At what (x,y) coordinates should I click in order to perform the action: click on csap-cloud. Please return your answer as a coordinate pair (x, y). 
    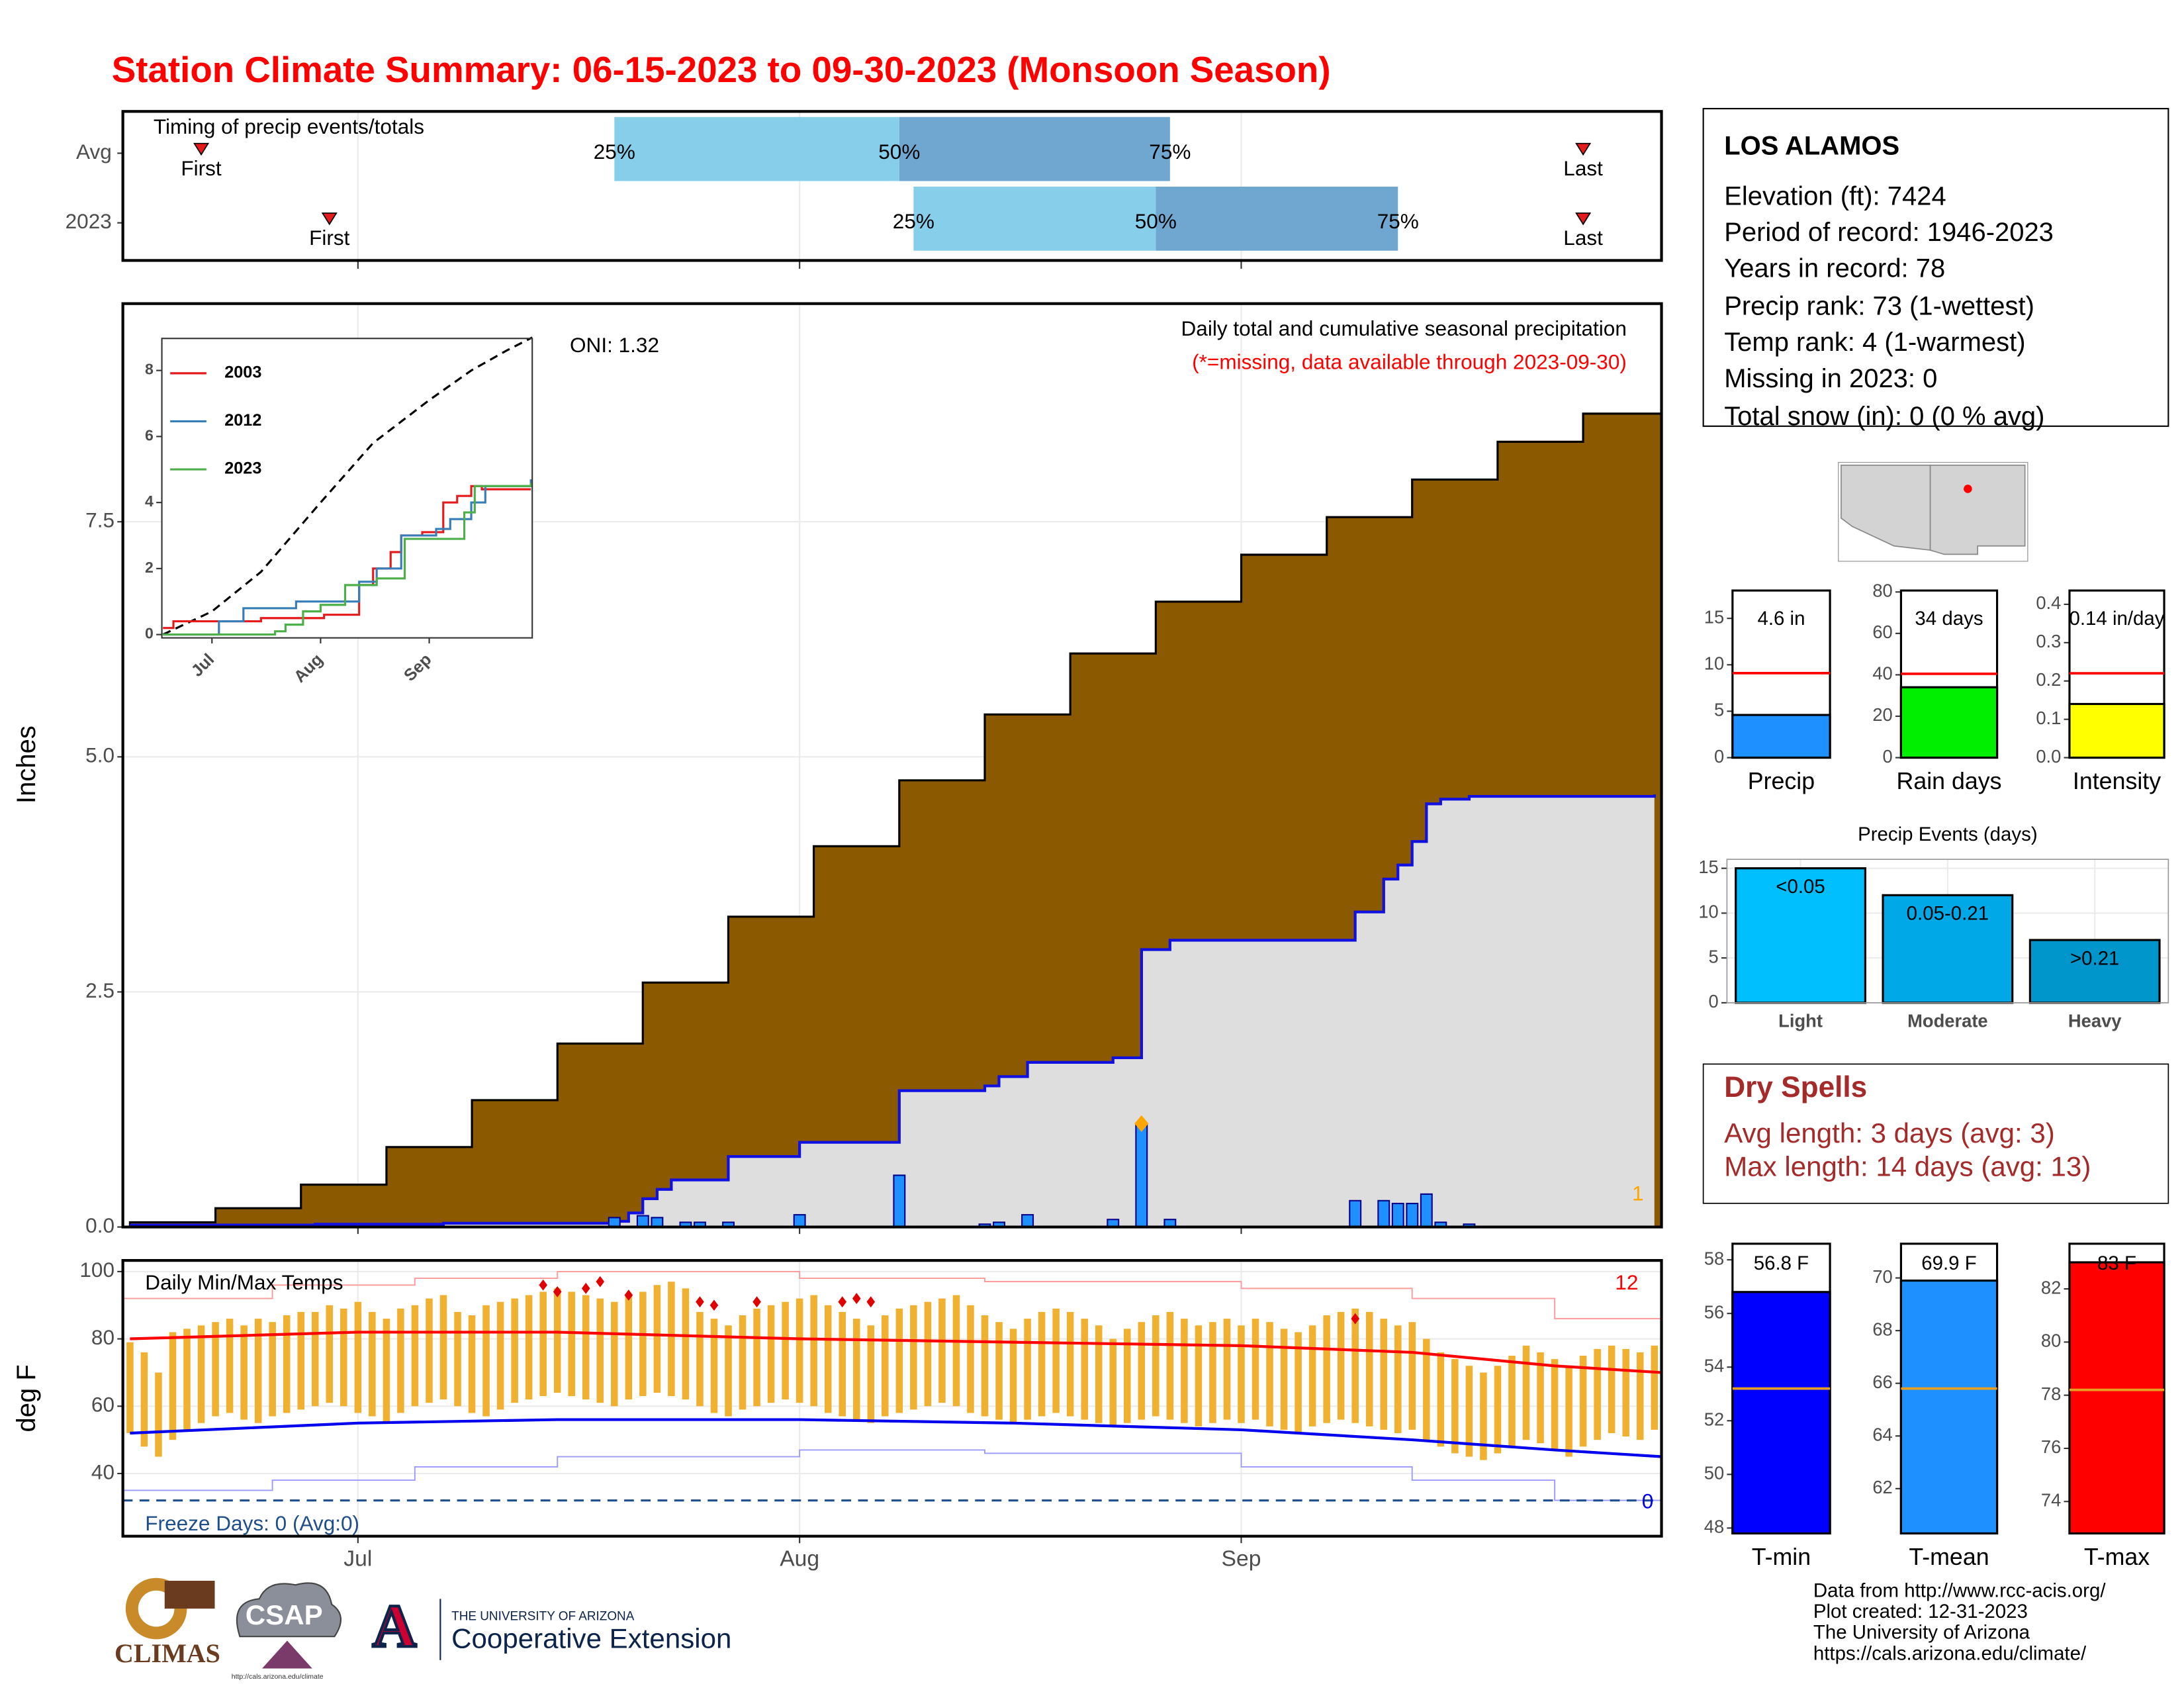
    Looking at the image, I should click on (288, 1610).